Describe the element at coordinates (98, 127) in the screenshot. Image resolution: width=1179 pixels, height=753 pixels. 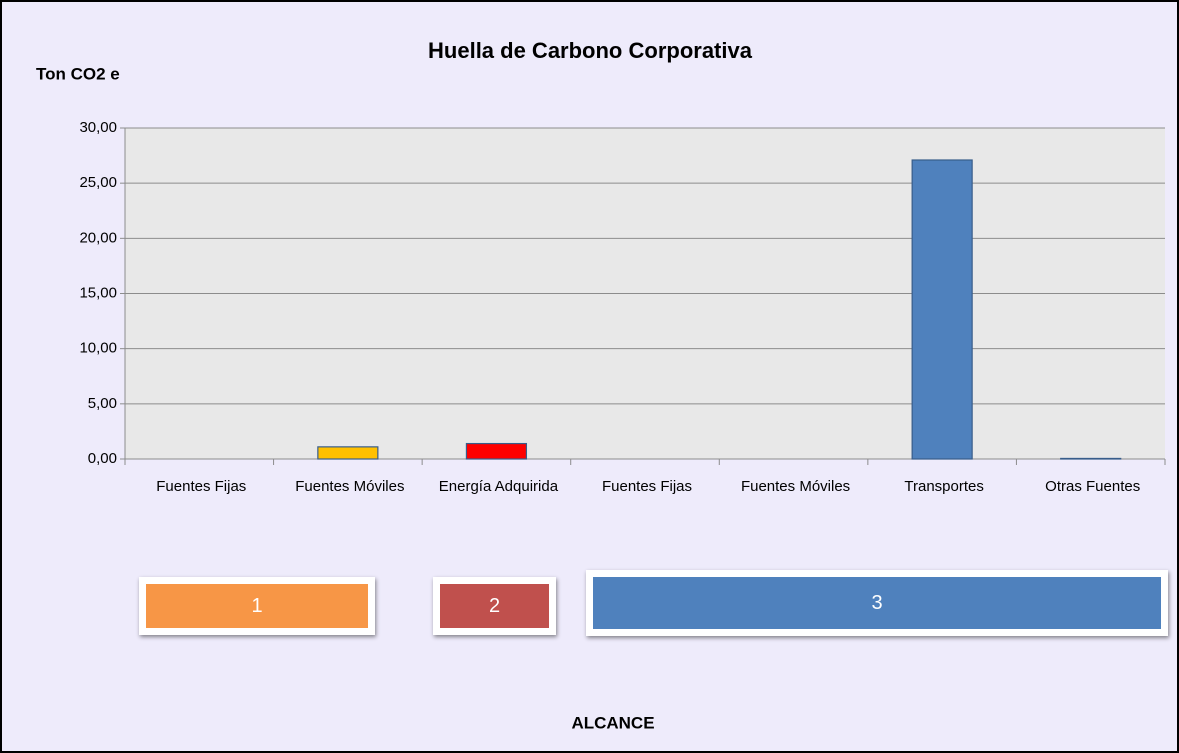
I see `y-tick-label: 30,00` at that location.